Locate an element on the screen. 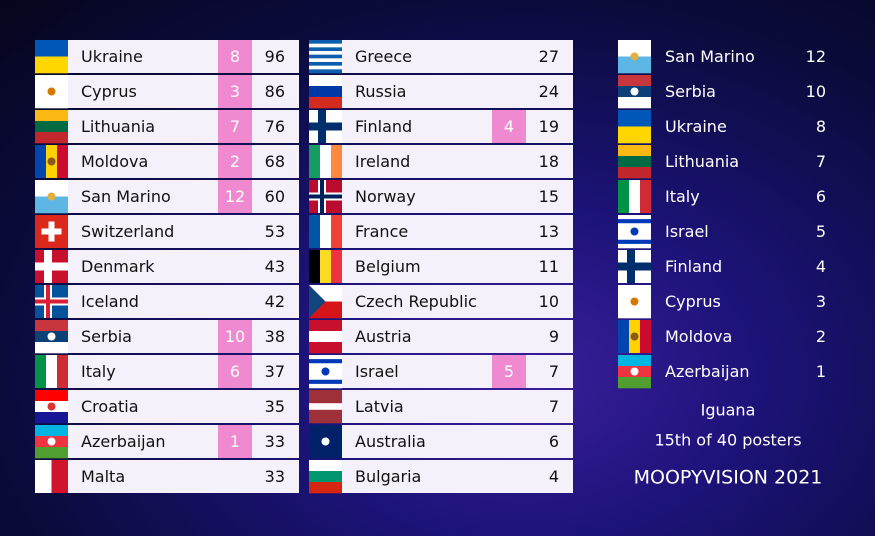 The width and height of the screenshot is (875, 536). voter-rank: 15th of 40 posters is located at coordinates (727, 440).